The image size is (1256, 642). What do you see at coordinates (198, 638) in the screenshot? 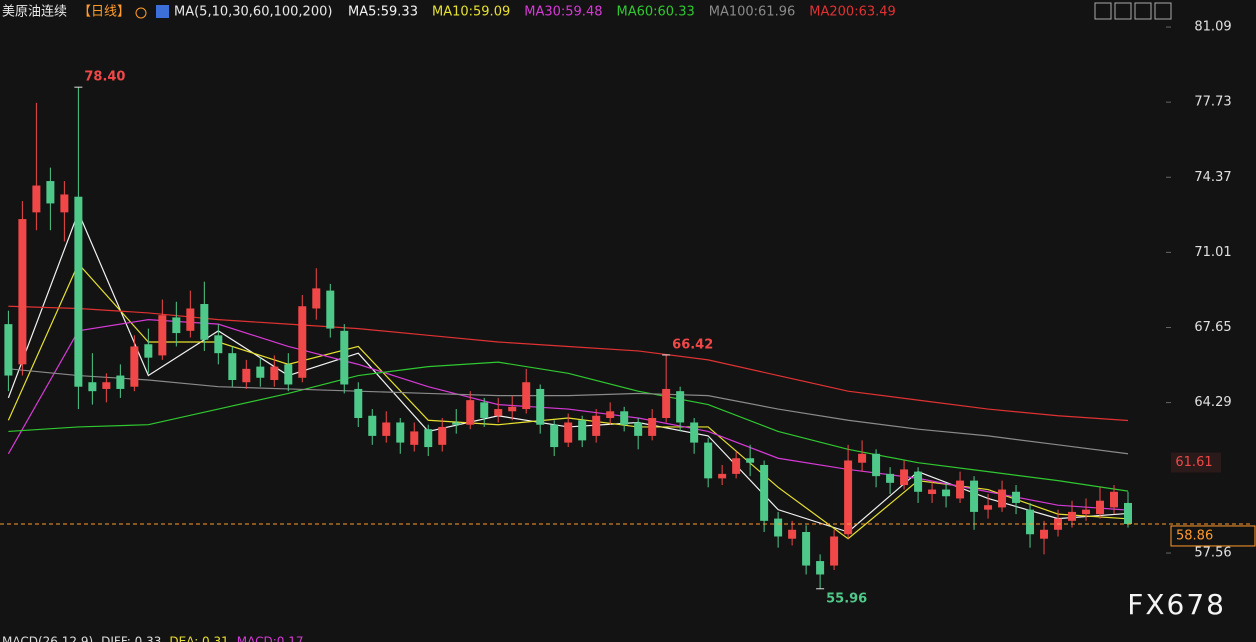
I see `footer-text: DEA: 0.31` at bounding box center [198, 638].